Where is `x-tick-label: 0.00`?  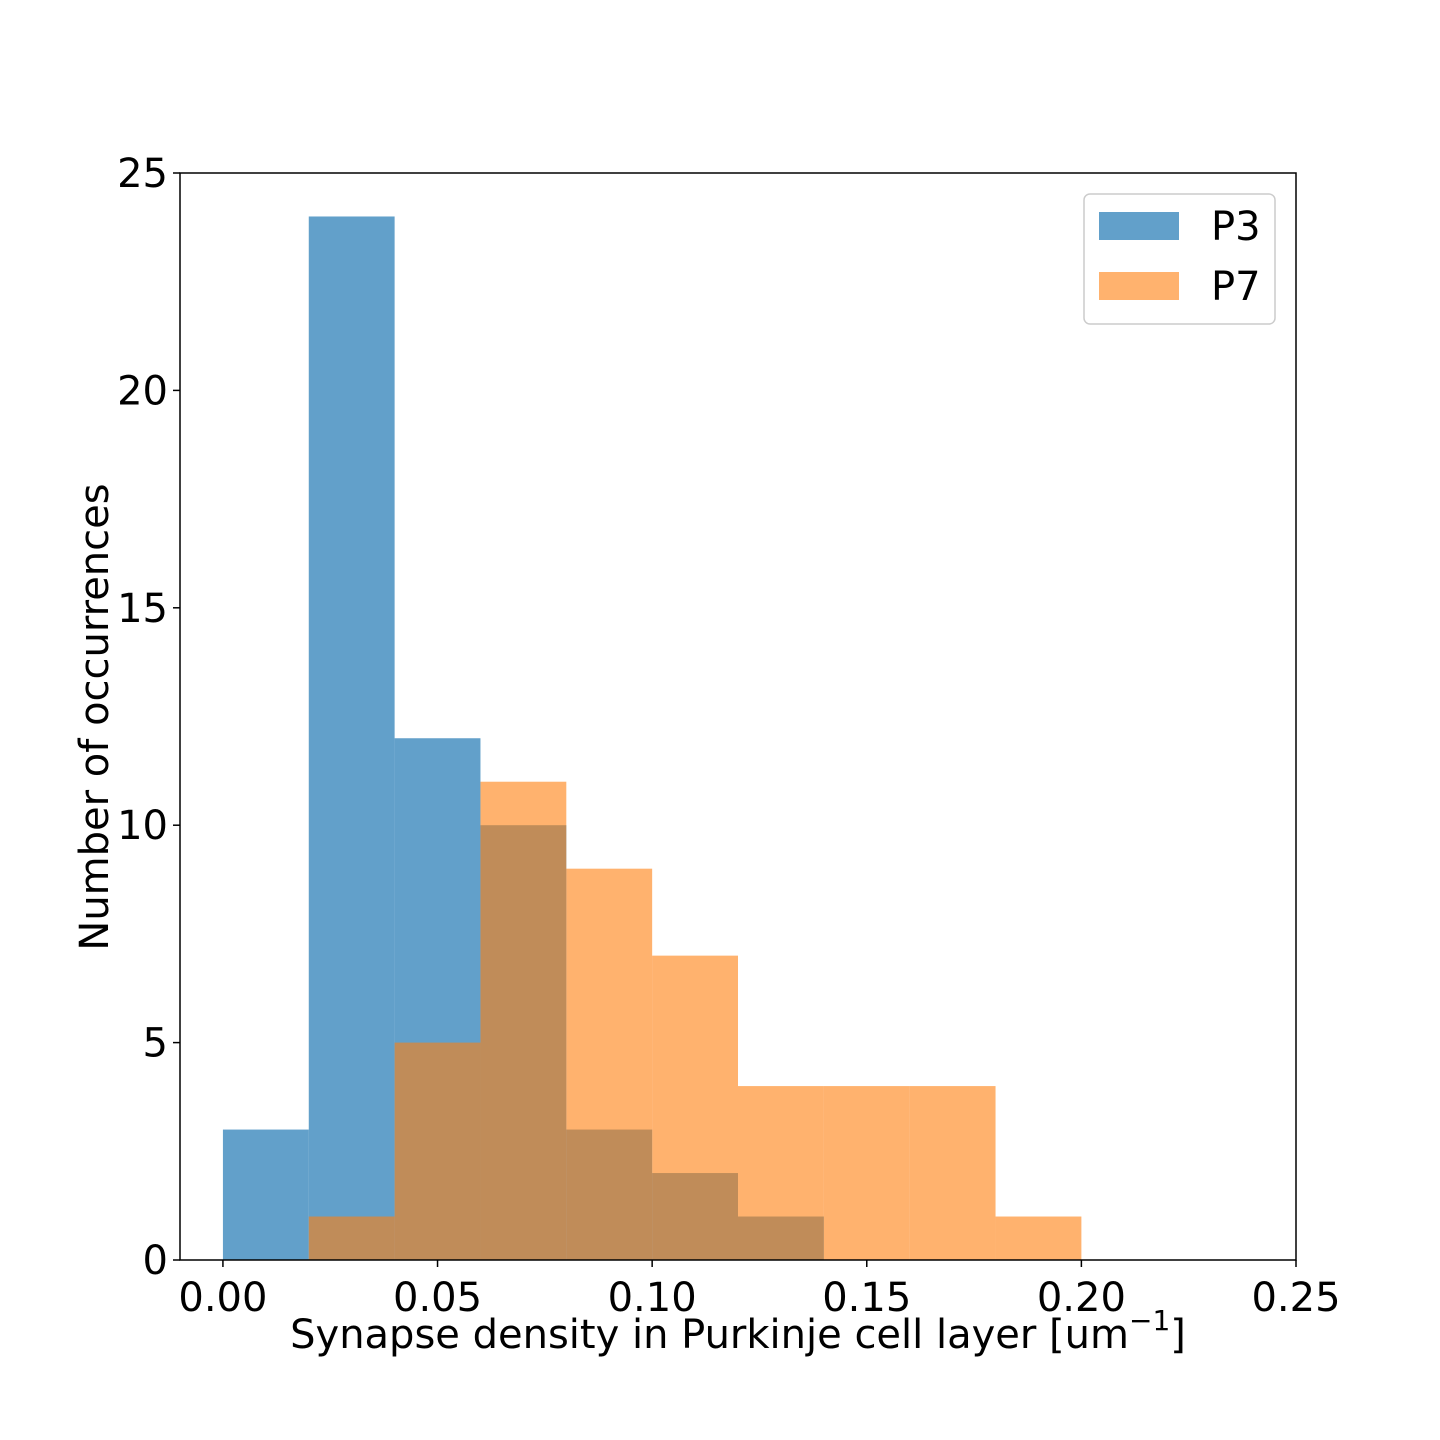 x-tick-label: 0.00 is located at coordinates (222, 1298).